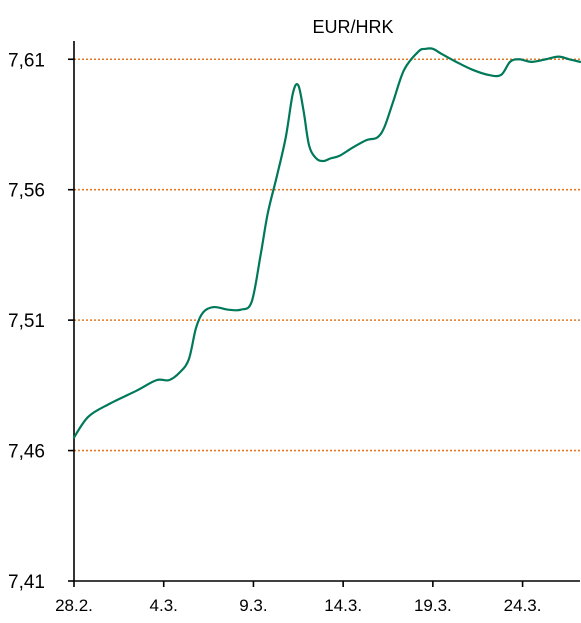 This screenshot has height=623, width=581. Describe the element at coordinates (164, 605) in the screenshot. I see `x-tick-label-1: 4.3.` at that location.